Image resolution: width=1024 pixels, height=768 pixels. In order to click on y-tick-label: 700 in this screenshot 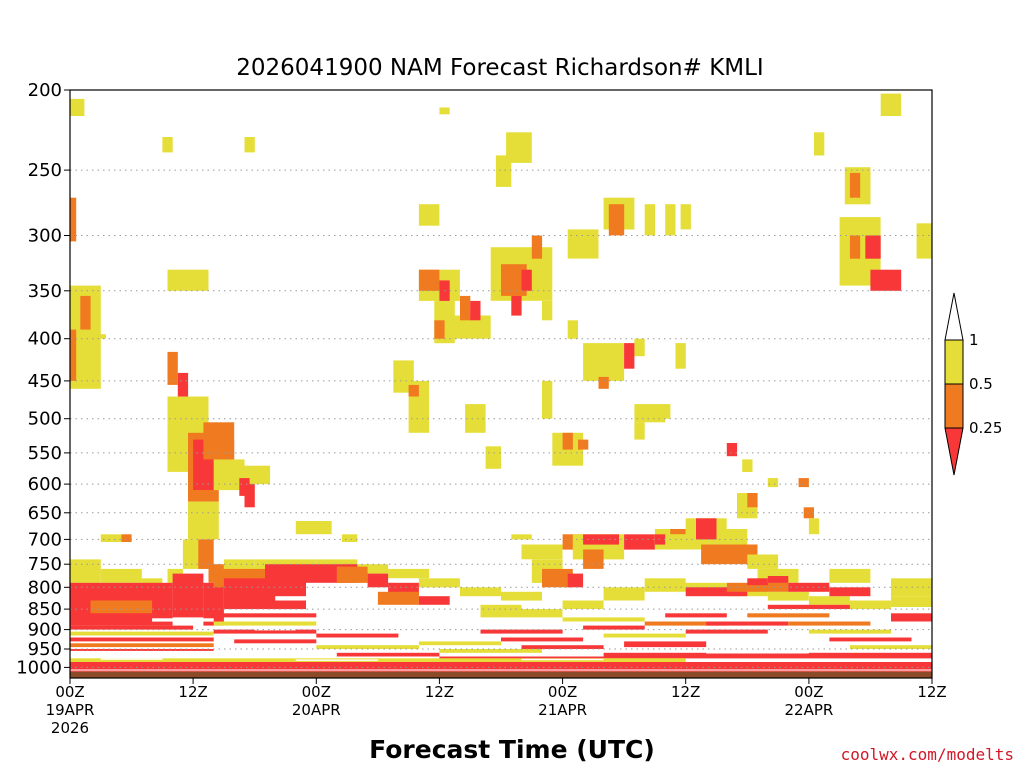, I will do `click(45, 539)`.